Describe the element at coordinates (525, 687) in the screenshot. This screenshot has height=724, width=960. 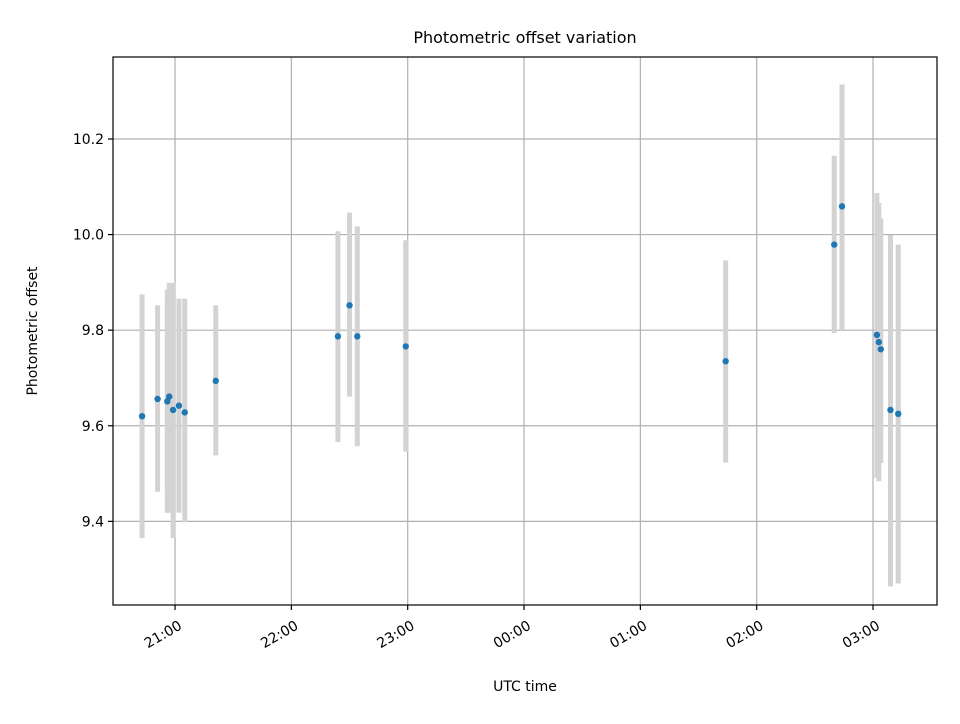
I see `x-axis-label: UTC time` at that location.